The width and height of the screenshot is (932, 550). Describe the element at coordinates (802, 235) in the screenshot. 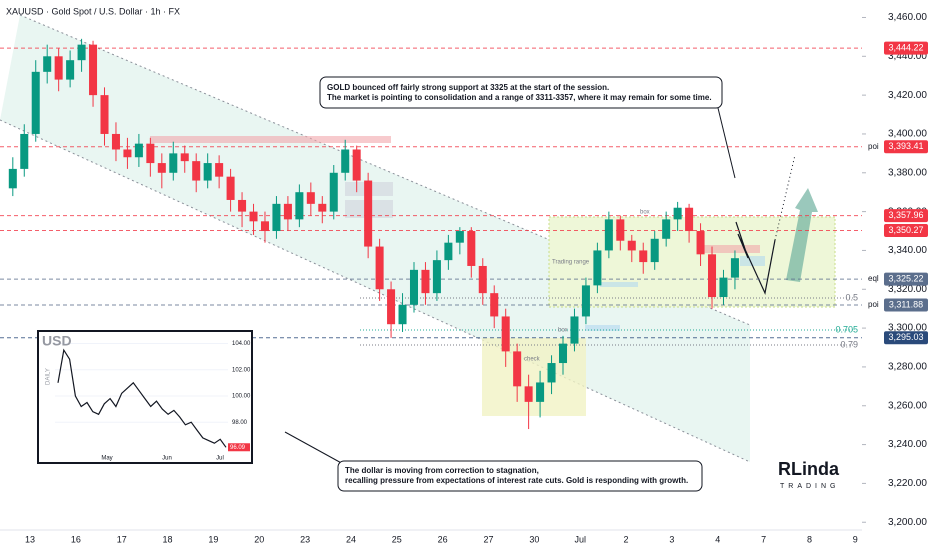

I see `growth-arrow` at that location.